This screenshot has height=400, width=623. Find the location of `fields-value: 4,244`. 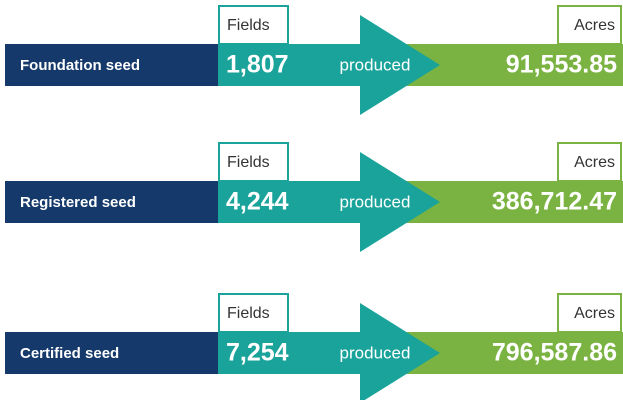

fields-value: 4,244 is located at coordinates (257, 202).